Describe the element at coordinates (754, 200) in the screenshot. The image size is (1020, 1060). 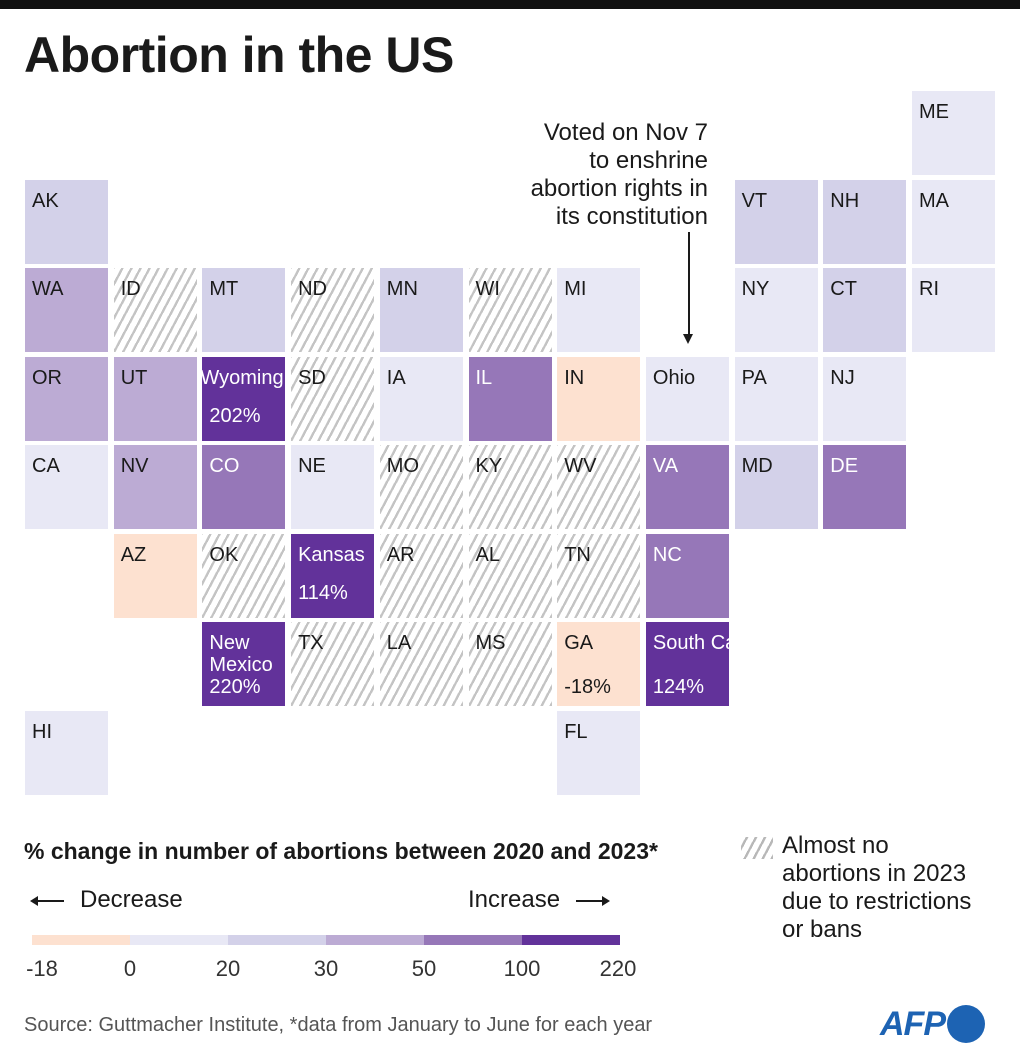
I see `state-label: VT` at that location.